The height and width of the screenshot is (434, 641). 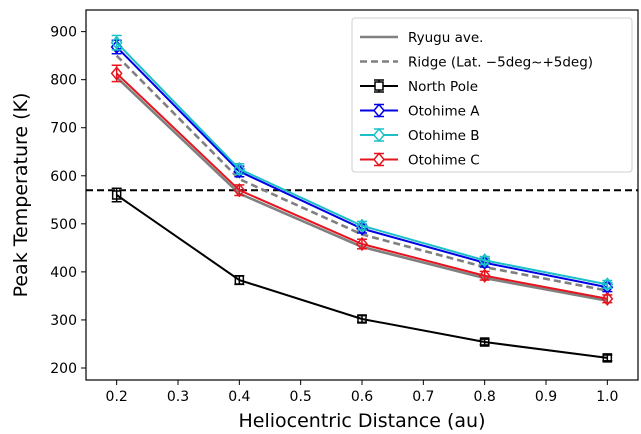 What do you see at coordinates (21, 195) in the screenshot?
I see `y-axis-label: Peak Temperature (K)` at bounding box center [21, 195].